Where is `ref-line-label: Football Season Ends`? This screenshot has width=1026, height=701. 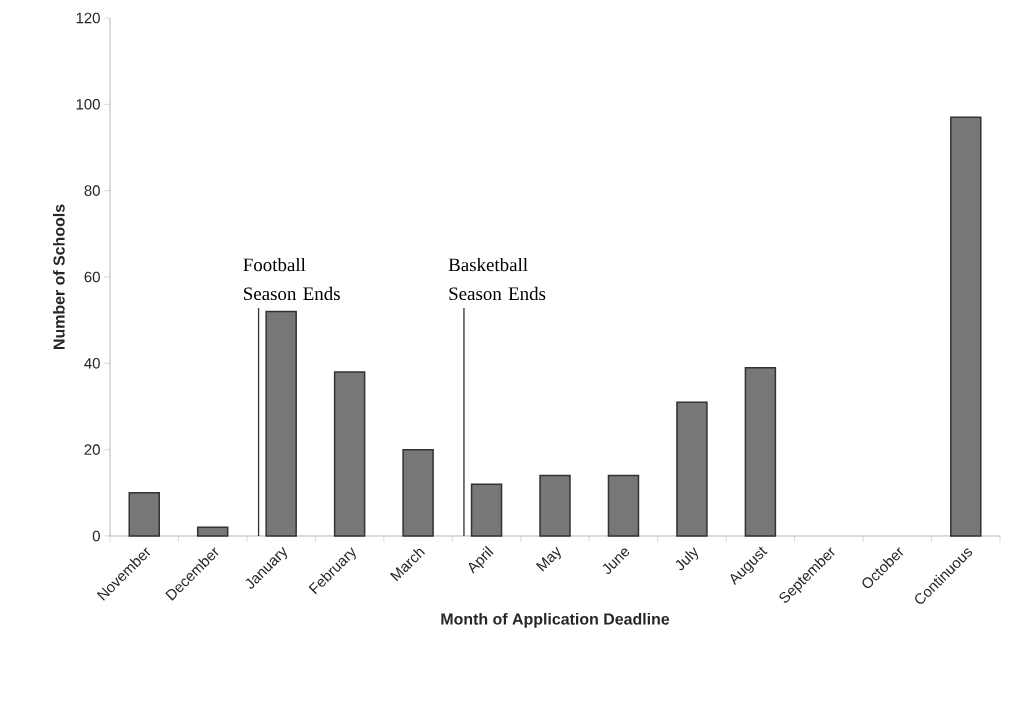 ref-line-label: Football Season Ends is located at coordinates (291, 279).